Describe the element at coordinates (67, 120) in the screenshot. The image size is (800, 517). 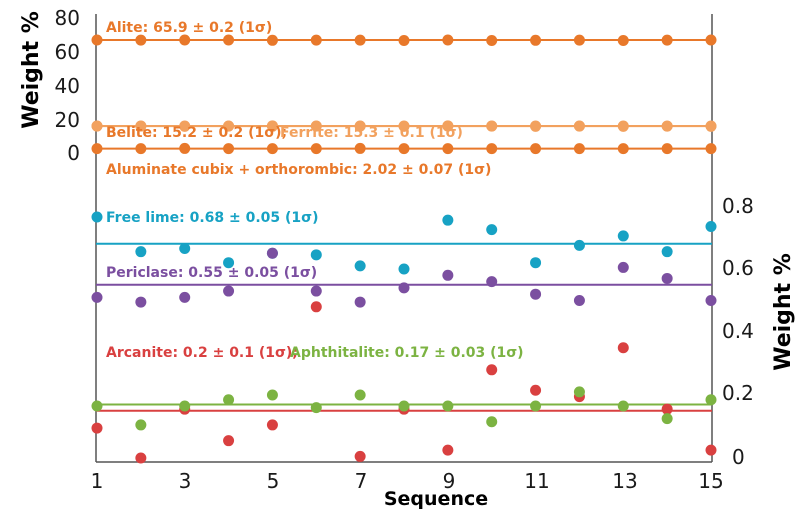
I see `left-tick-label: 20` at that location.